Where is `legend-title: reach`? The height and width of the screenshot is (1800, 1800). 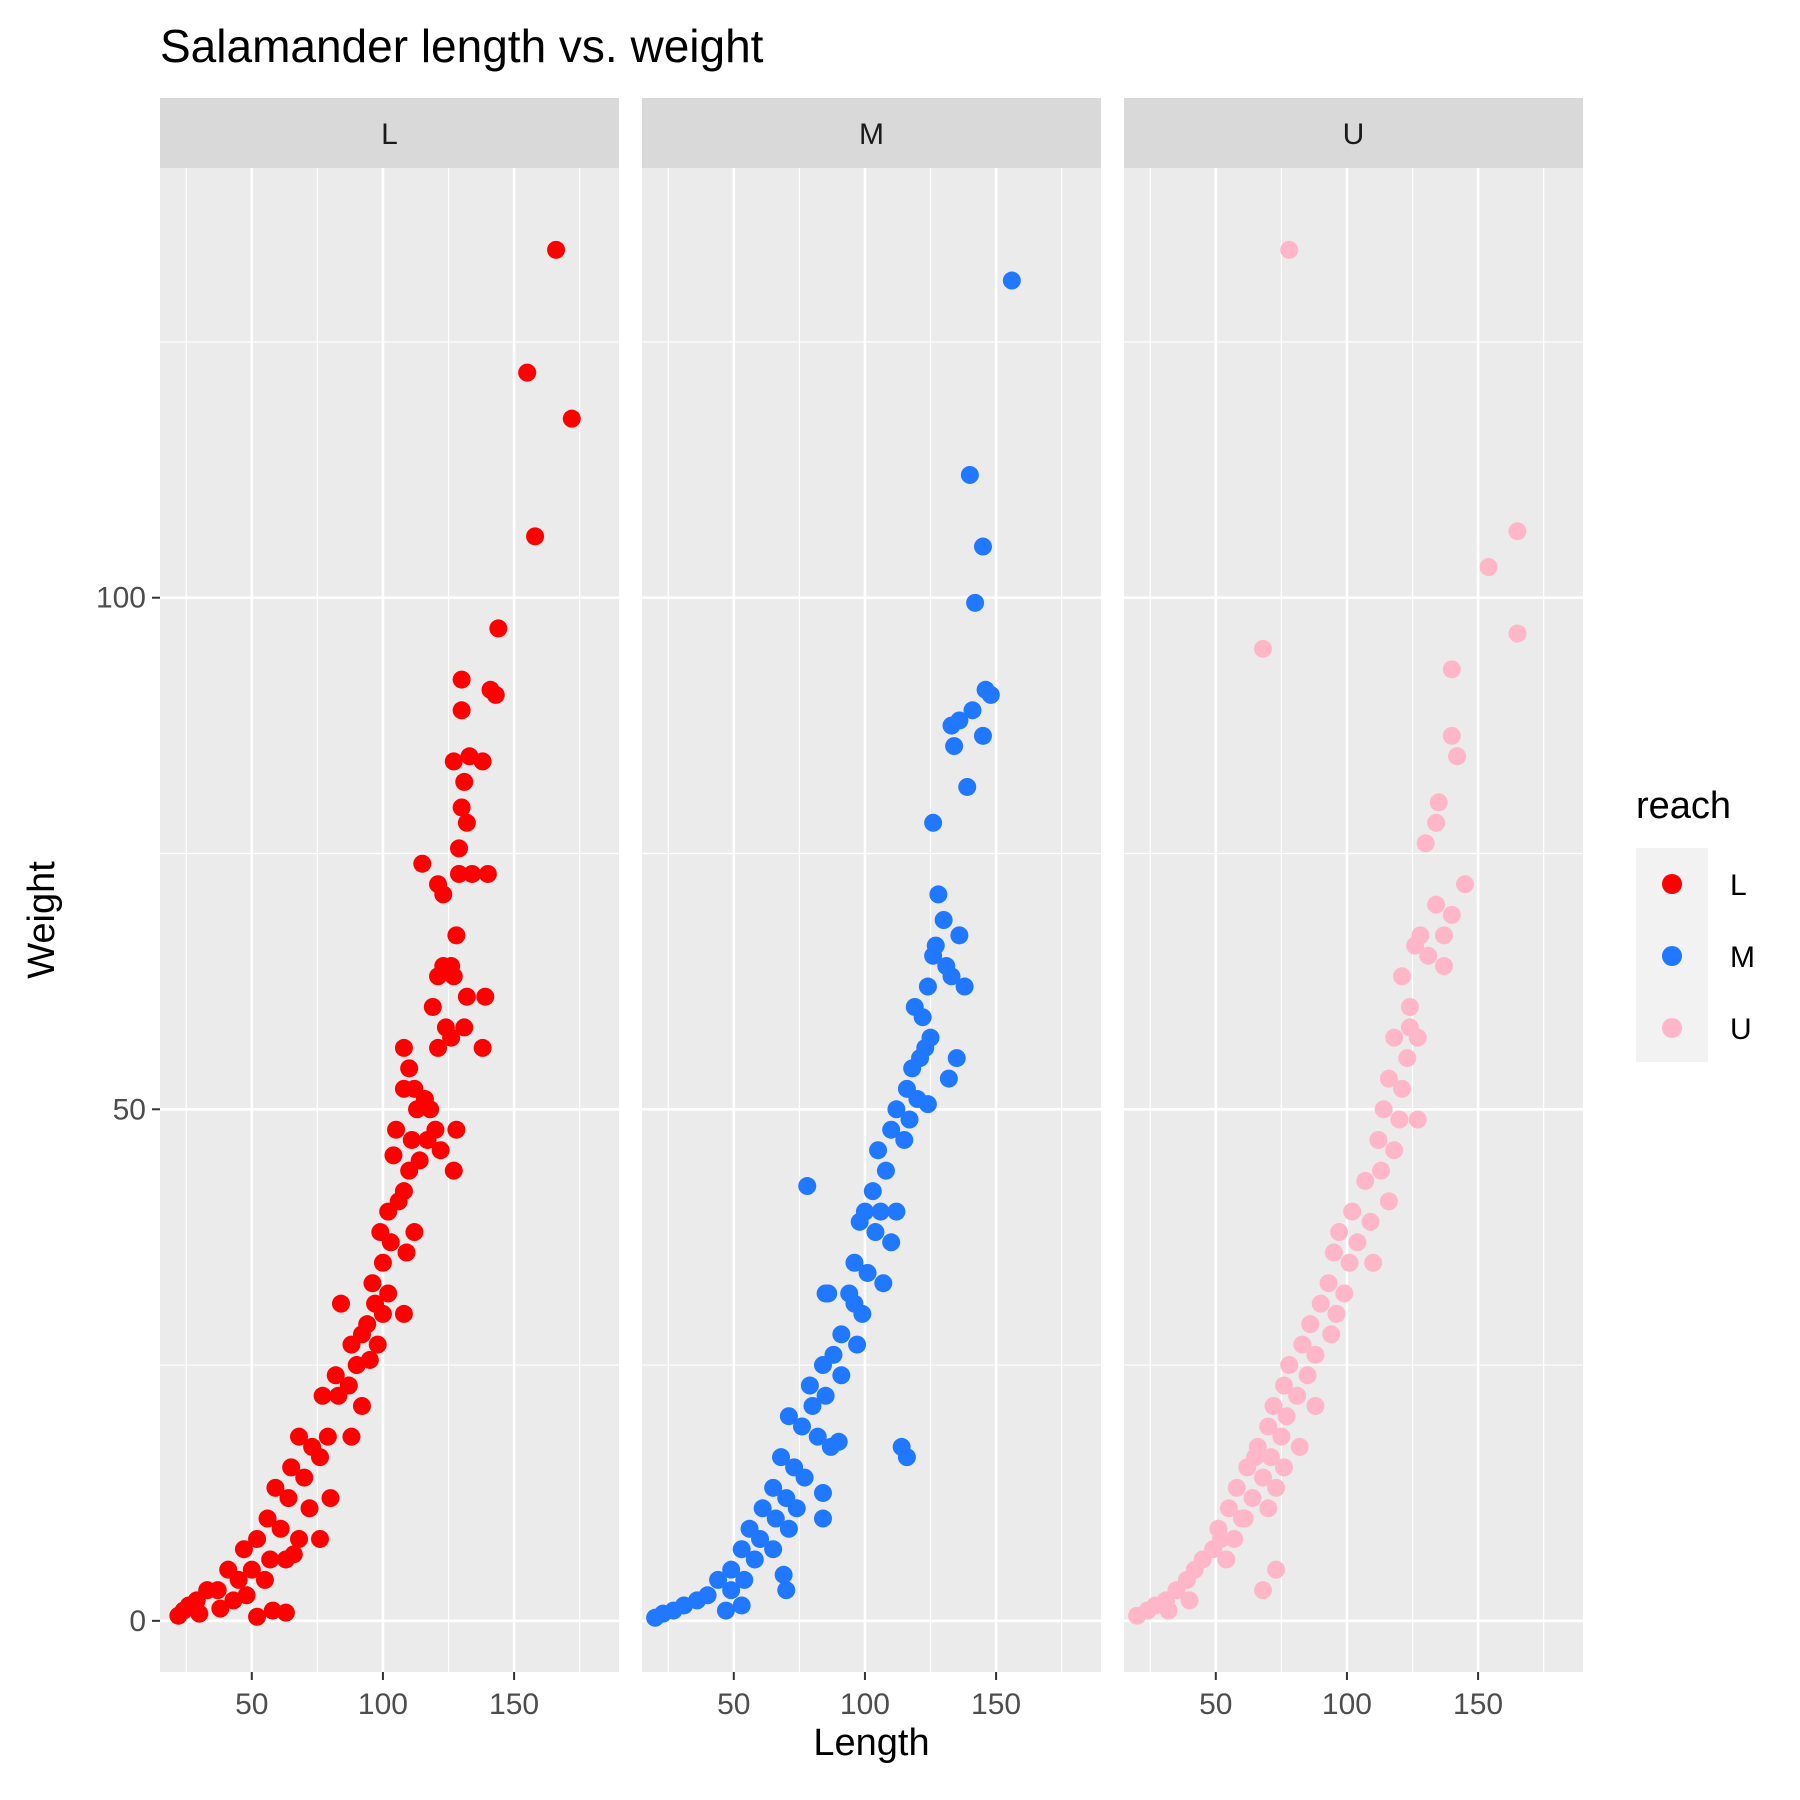 legend-title: reach is located at coordinates (1683, 806).